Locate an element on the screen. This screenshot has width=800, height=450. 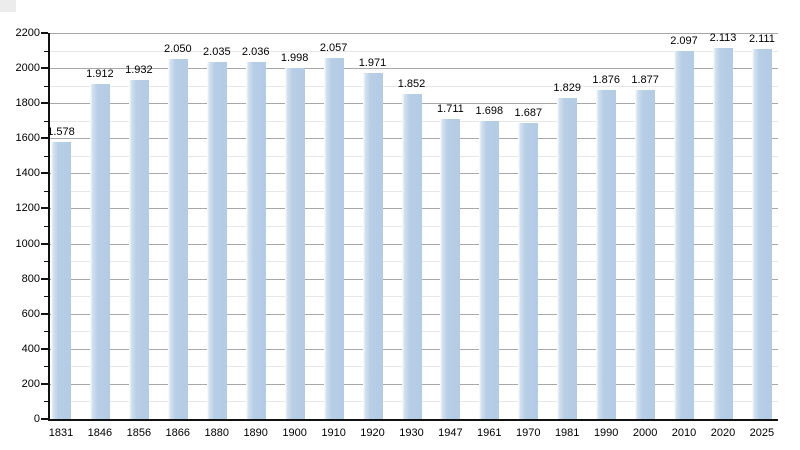
bar-1990 is located at coordinates (606, 254).